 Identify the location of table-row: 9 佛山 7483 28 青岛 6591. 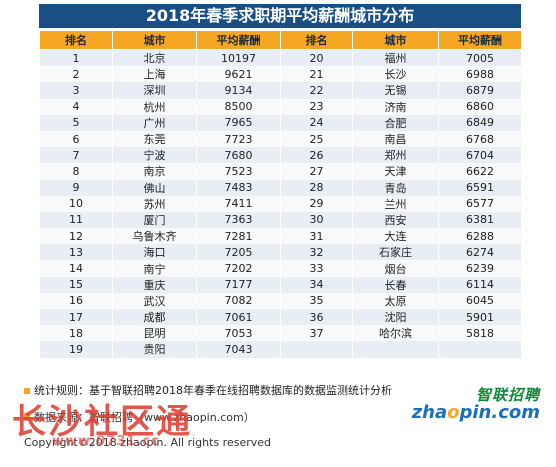
(280, 187).